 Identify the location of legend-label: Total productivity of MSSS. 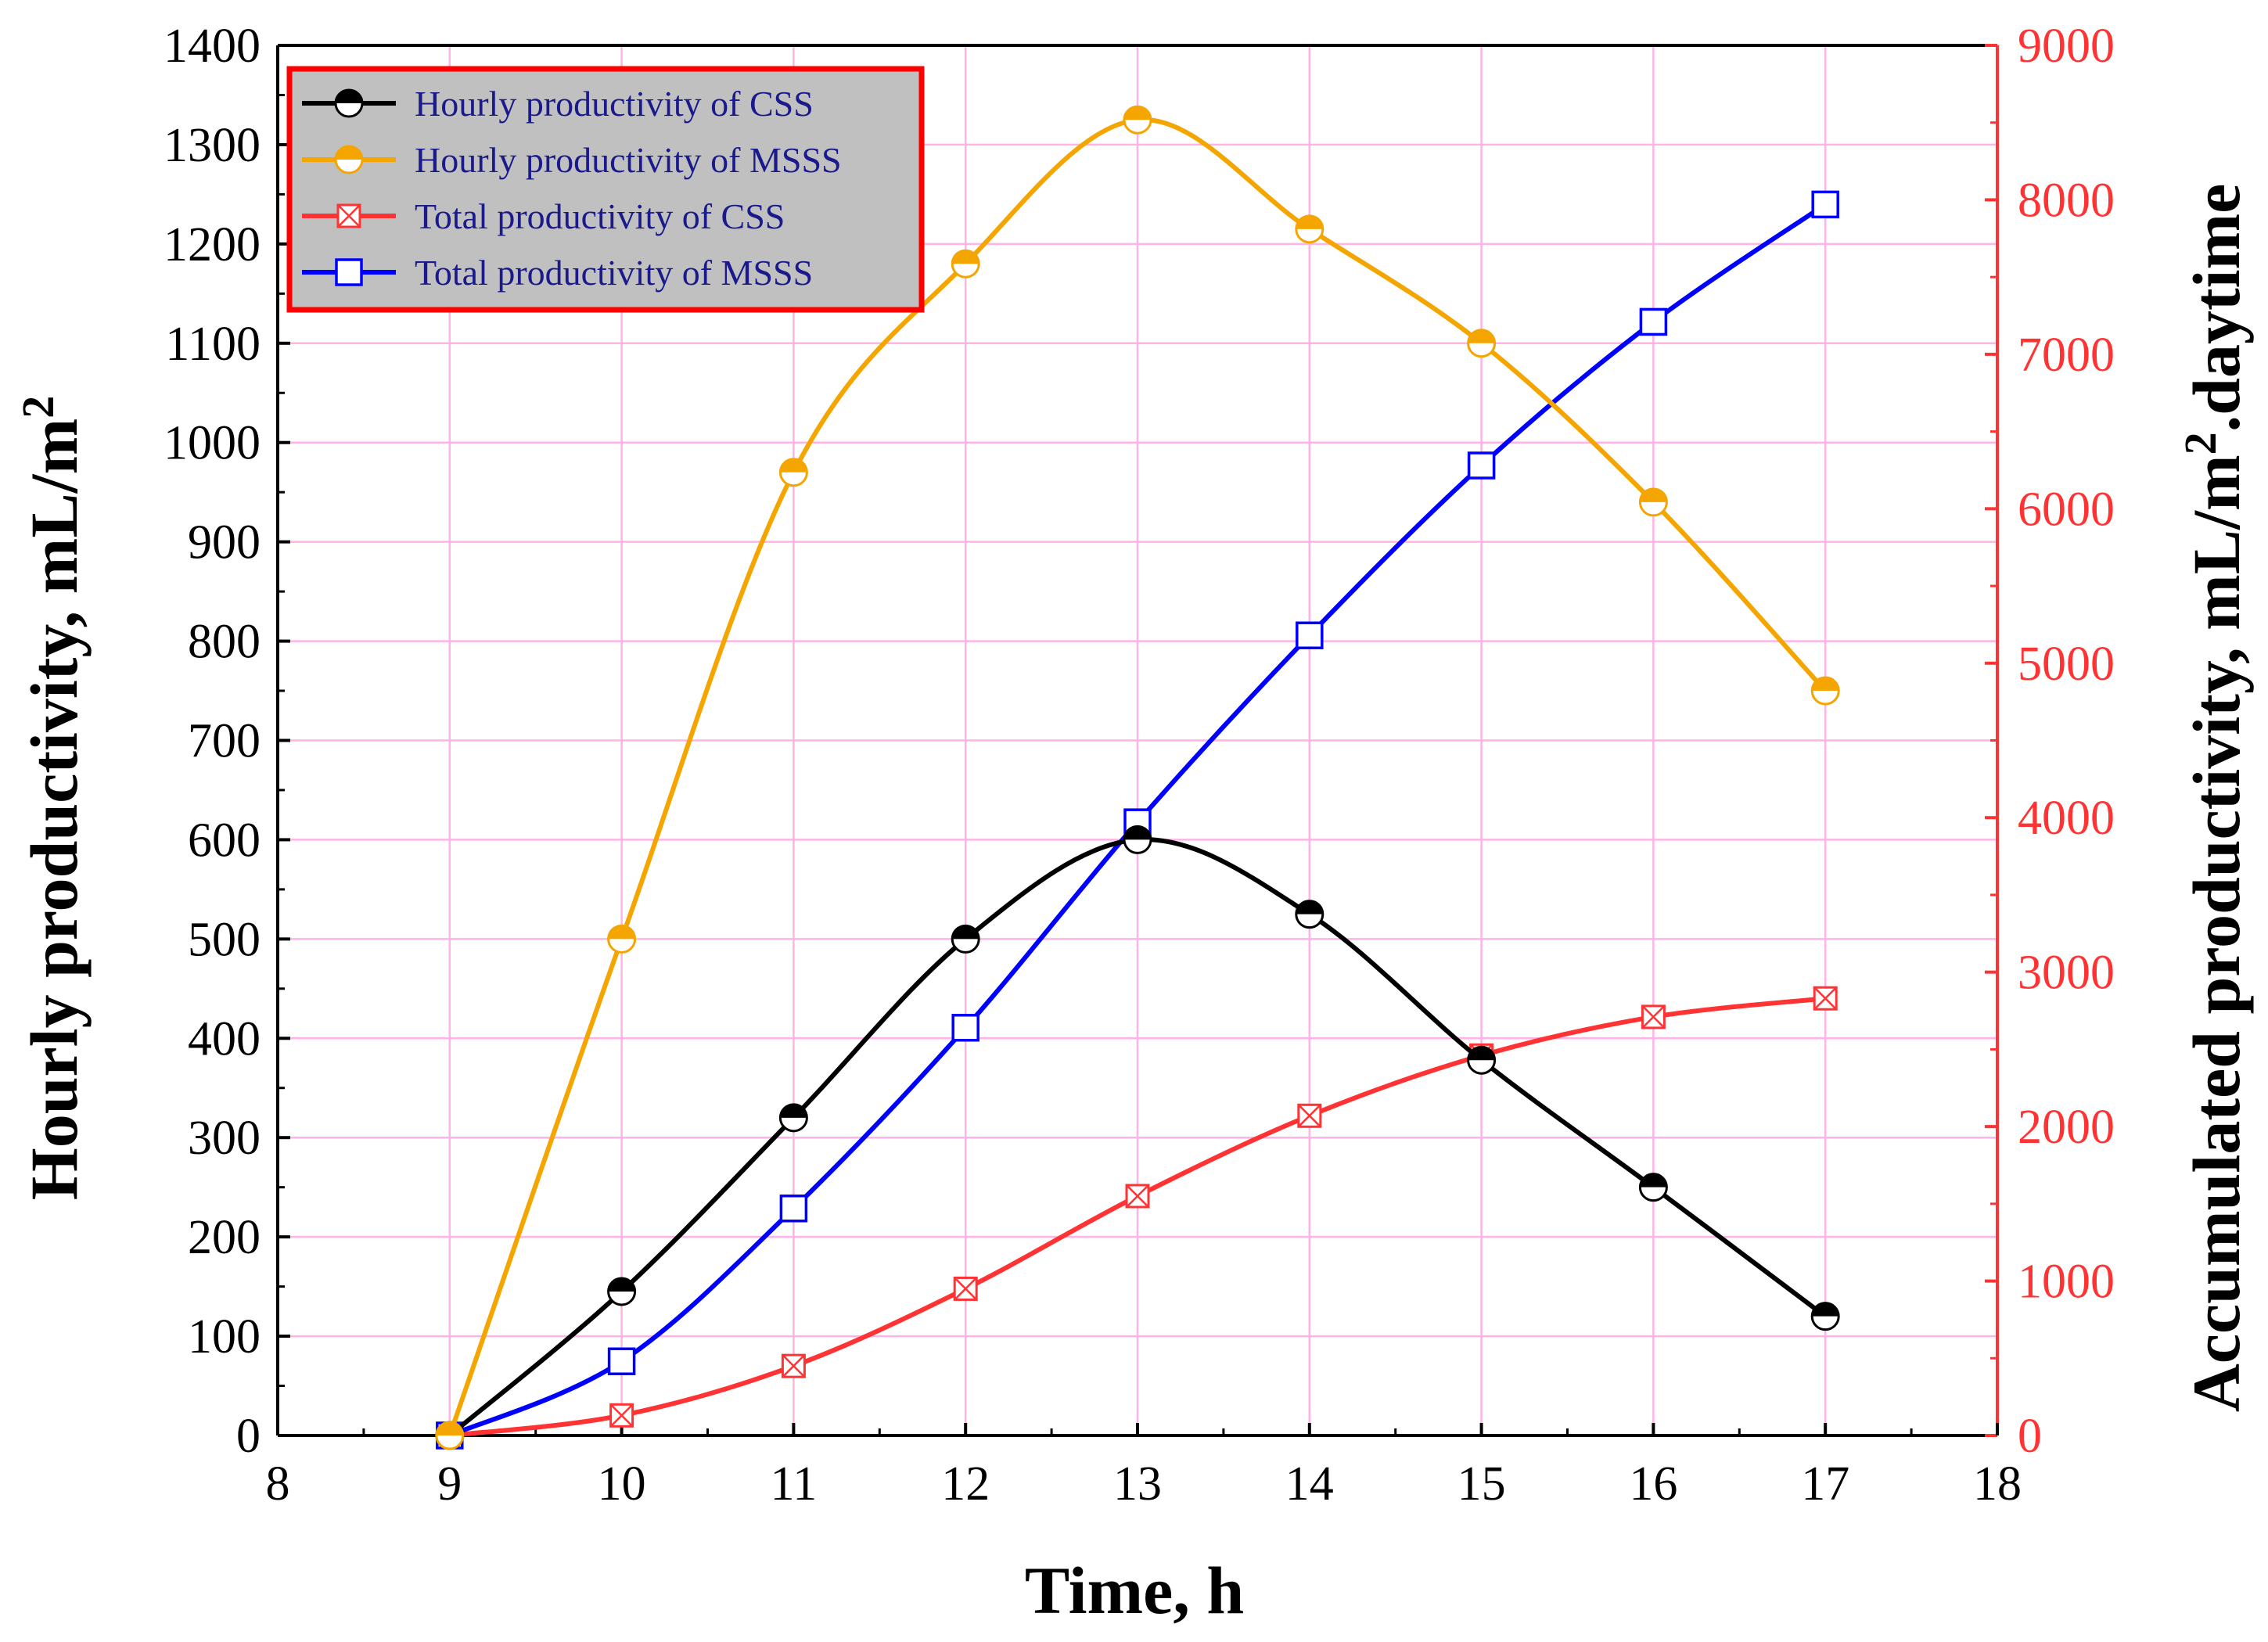
(614, 273).